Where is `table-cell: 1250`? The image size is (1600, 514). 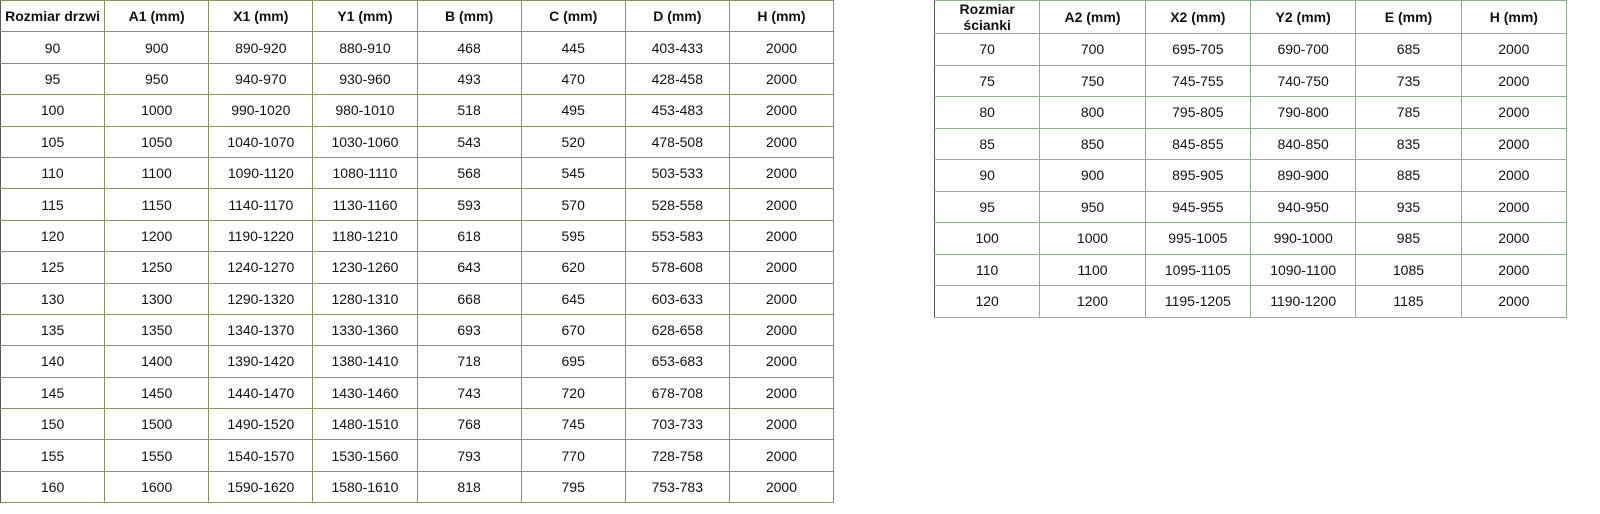 table-cell: 1250 is located at coordinates (157, 267).